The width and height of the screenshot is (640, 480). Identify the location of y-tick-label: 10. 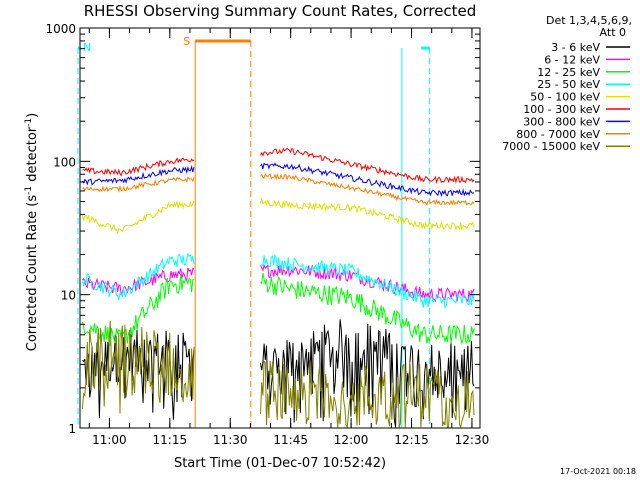
(68, 296).